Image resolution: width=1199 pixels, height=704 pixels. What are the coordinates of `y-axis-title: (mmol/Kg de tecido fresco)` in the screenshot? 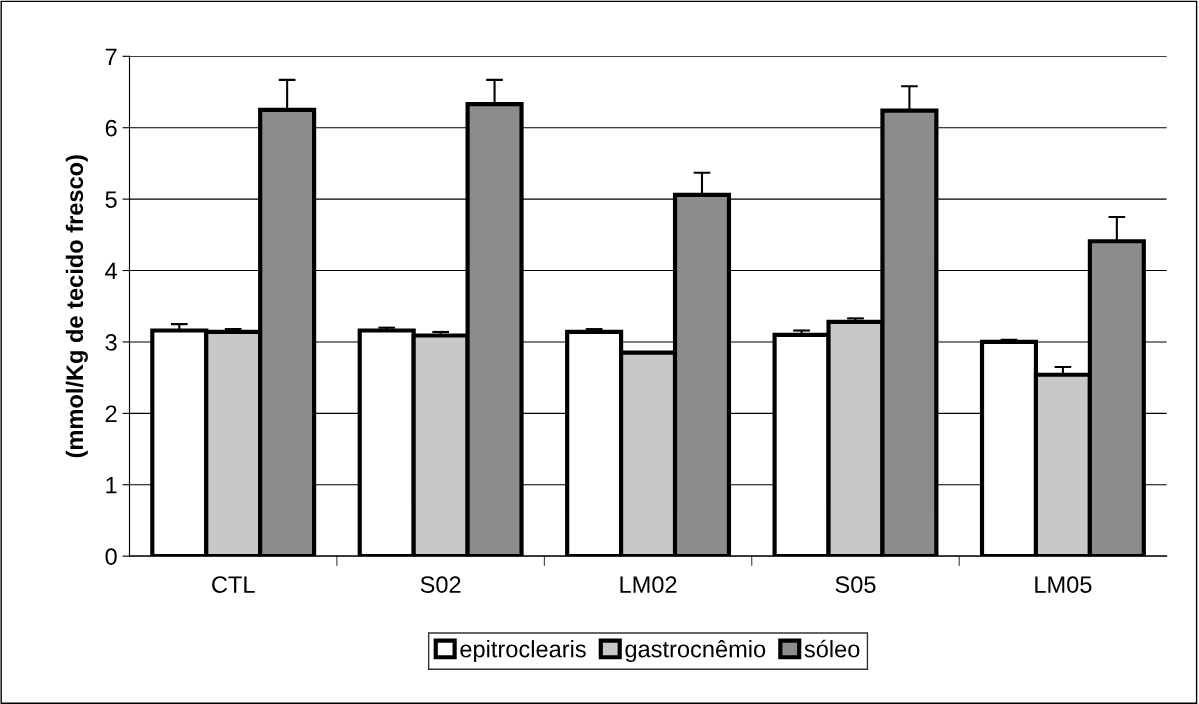 It's located at (76, 306).